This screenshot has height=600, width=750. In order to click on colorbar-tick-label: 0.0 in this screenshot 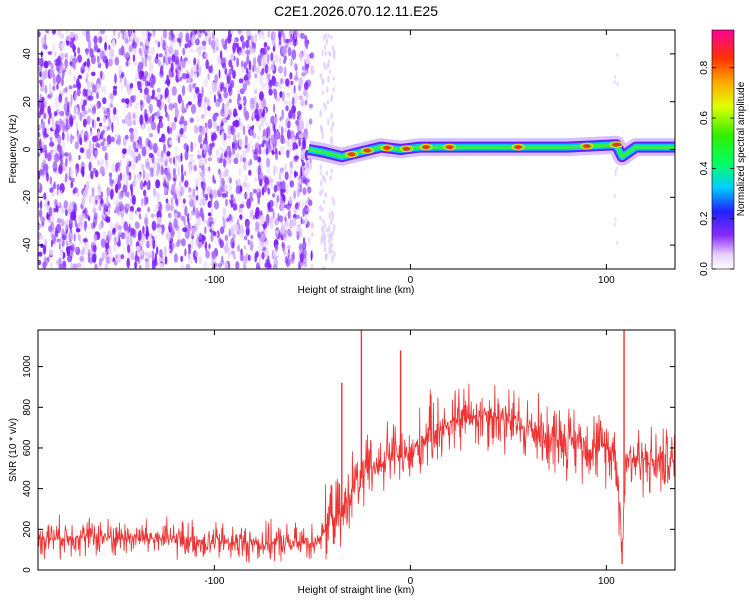, I will do `click(704, 269)`.